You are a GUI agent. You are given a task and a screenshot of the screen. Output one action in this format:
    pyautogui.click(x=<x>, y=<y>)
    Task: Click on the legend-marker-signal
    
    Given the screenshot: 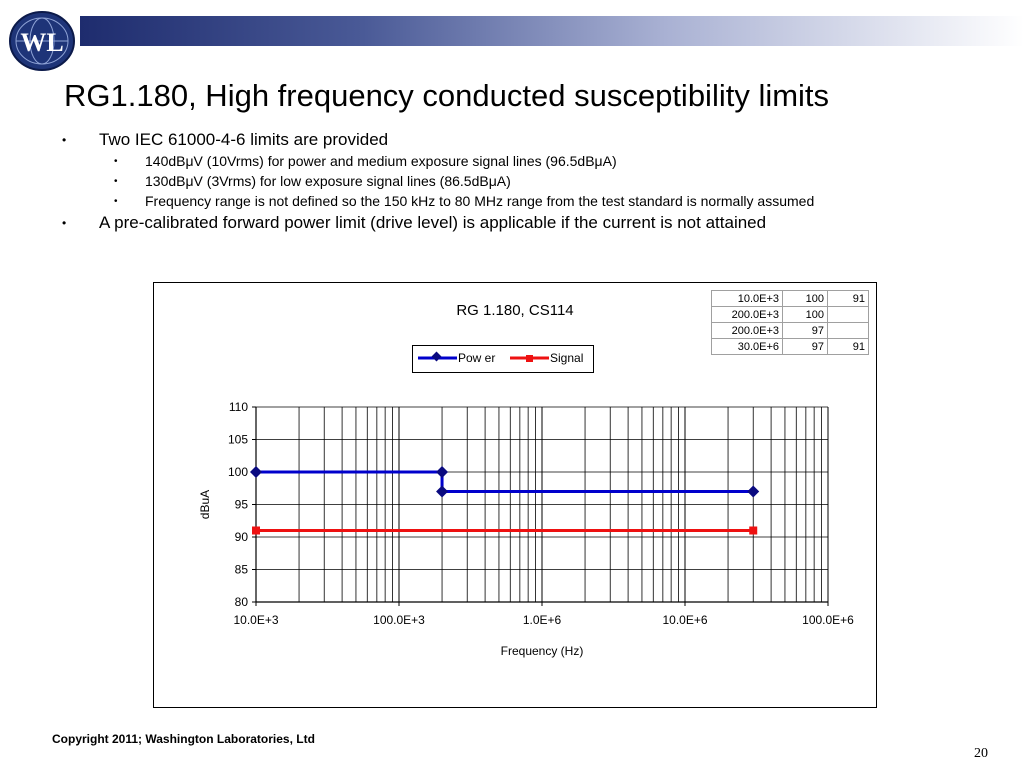 What is the action you would take?
    pyautogui.click(x=529, y=358)
    